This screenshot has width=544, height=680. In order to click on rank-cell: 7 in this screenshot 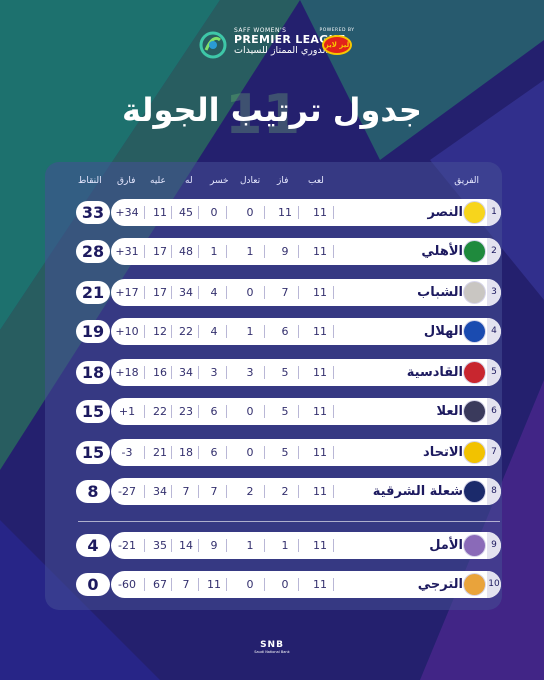, I will do `click(494, 452)`.